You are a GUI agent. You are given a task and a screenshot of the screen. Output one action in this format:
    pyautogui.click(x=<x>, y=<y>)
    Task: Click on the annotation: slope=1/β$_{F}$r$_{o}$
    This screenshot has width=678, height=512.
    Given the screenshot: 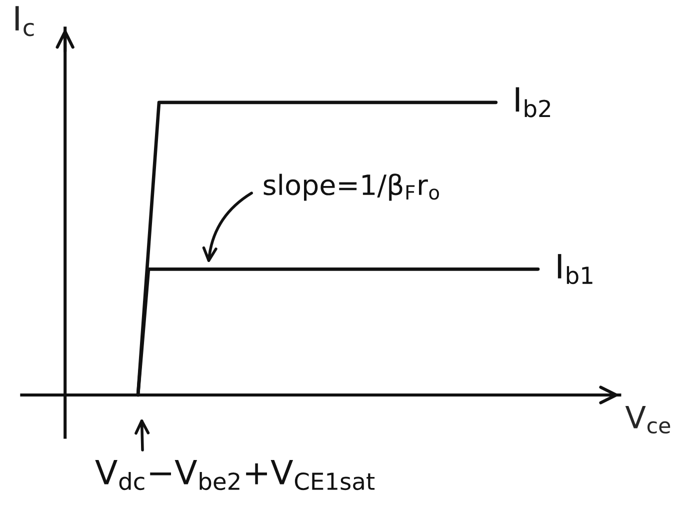 What is the action you would take?
    pyautogui.click(x=351, y=187)
    